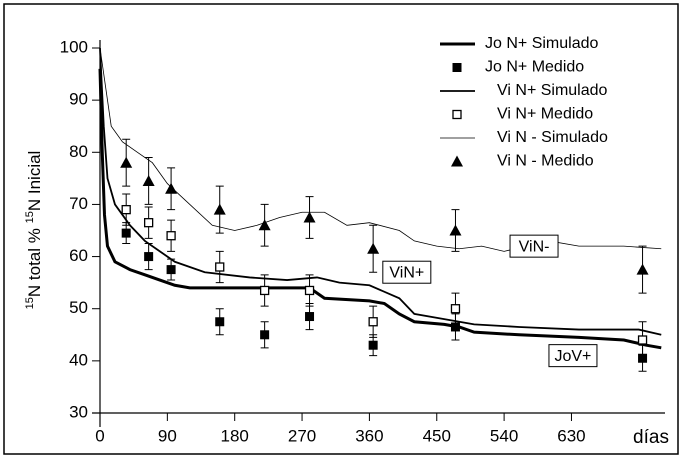 This screenshot has height=458, width=682. I want to click on x-tick-label: 450, so click(437, 435).